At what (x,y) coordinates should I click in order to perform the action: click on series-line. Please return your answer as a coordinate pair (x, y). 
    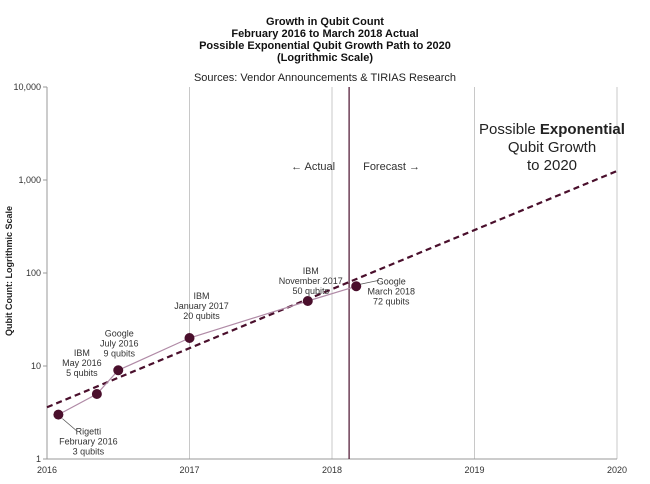
    Looking at the image, I should click on (207, 350).